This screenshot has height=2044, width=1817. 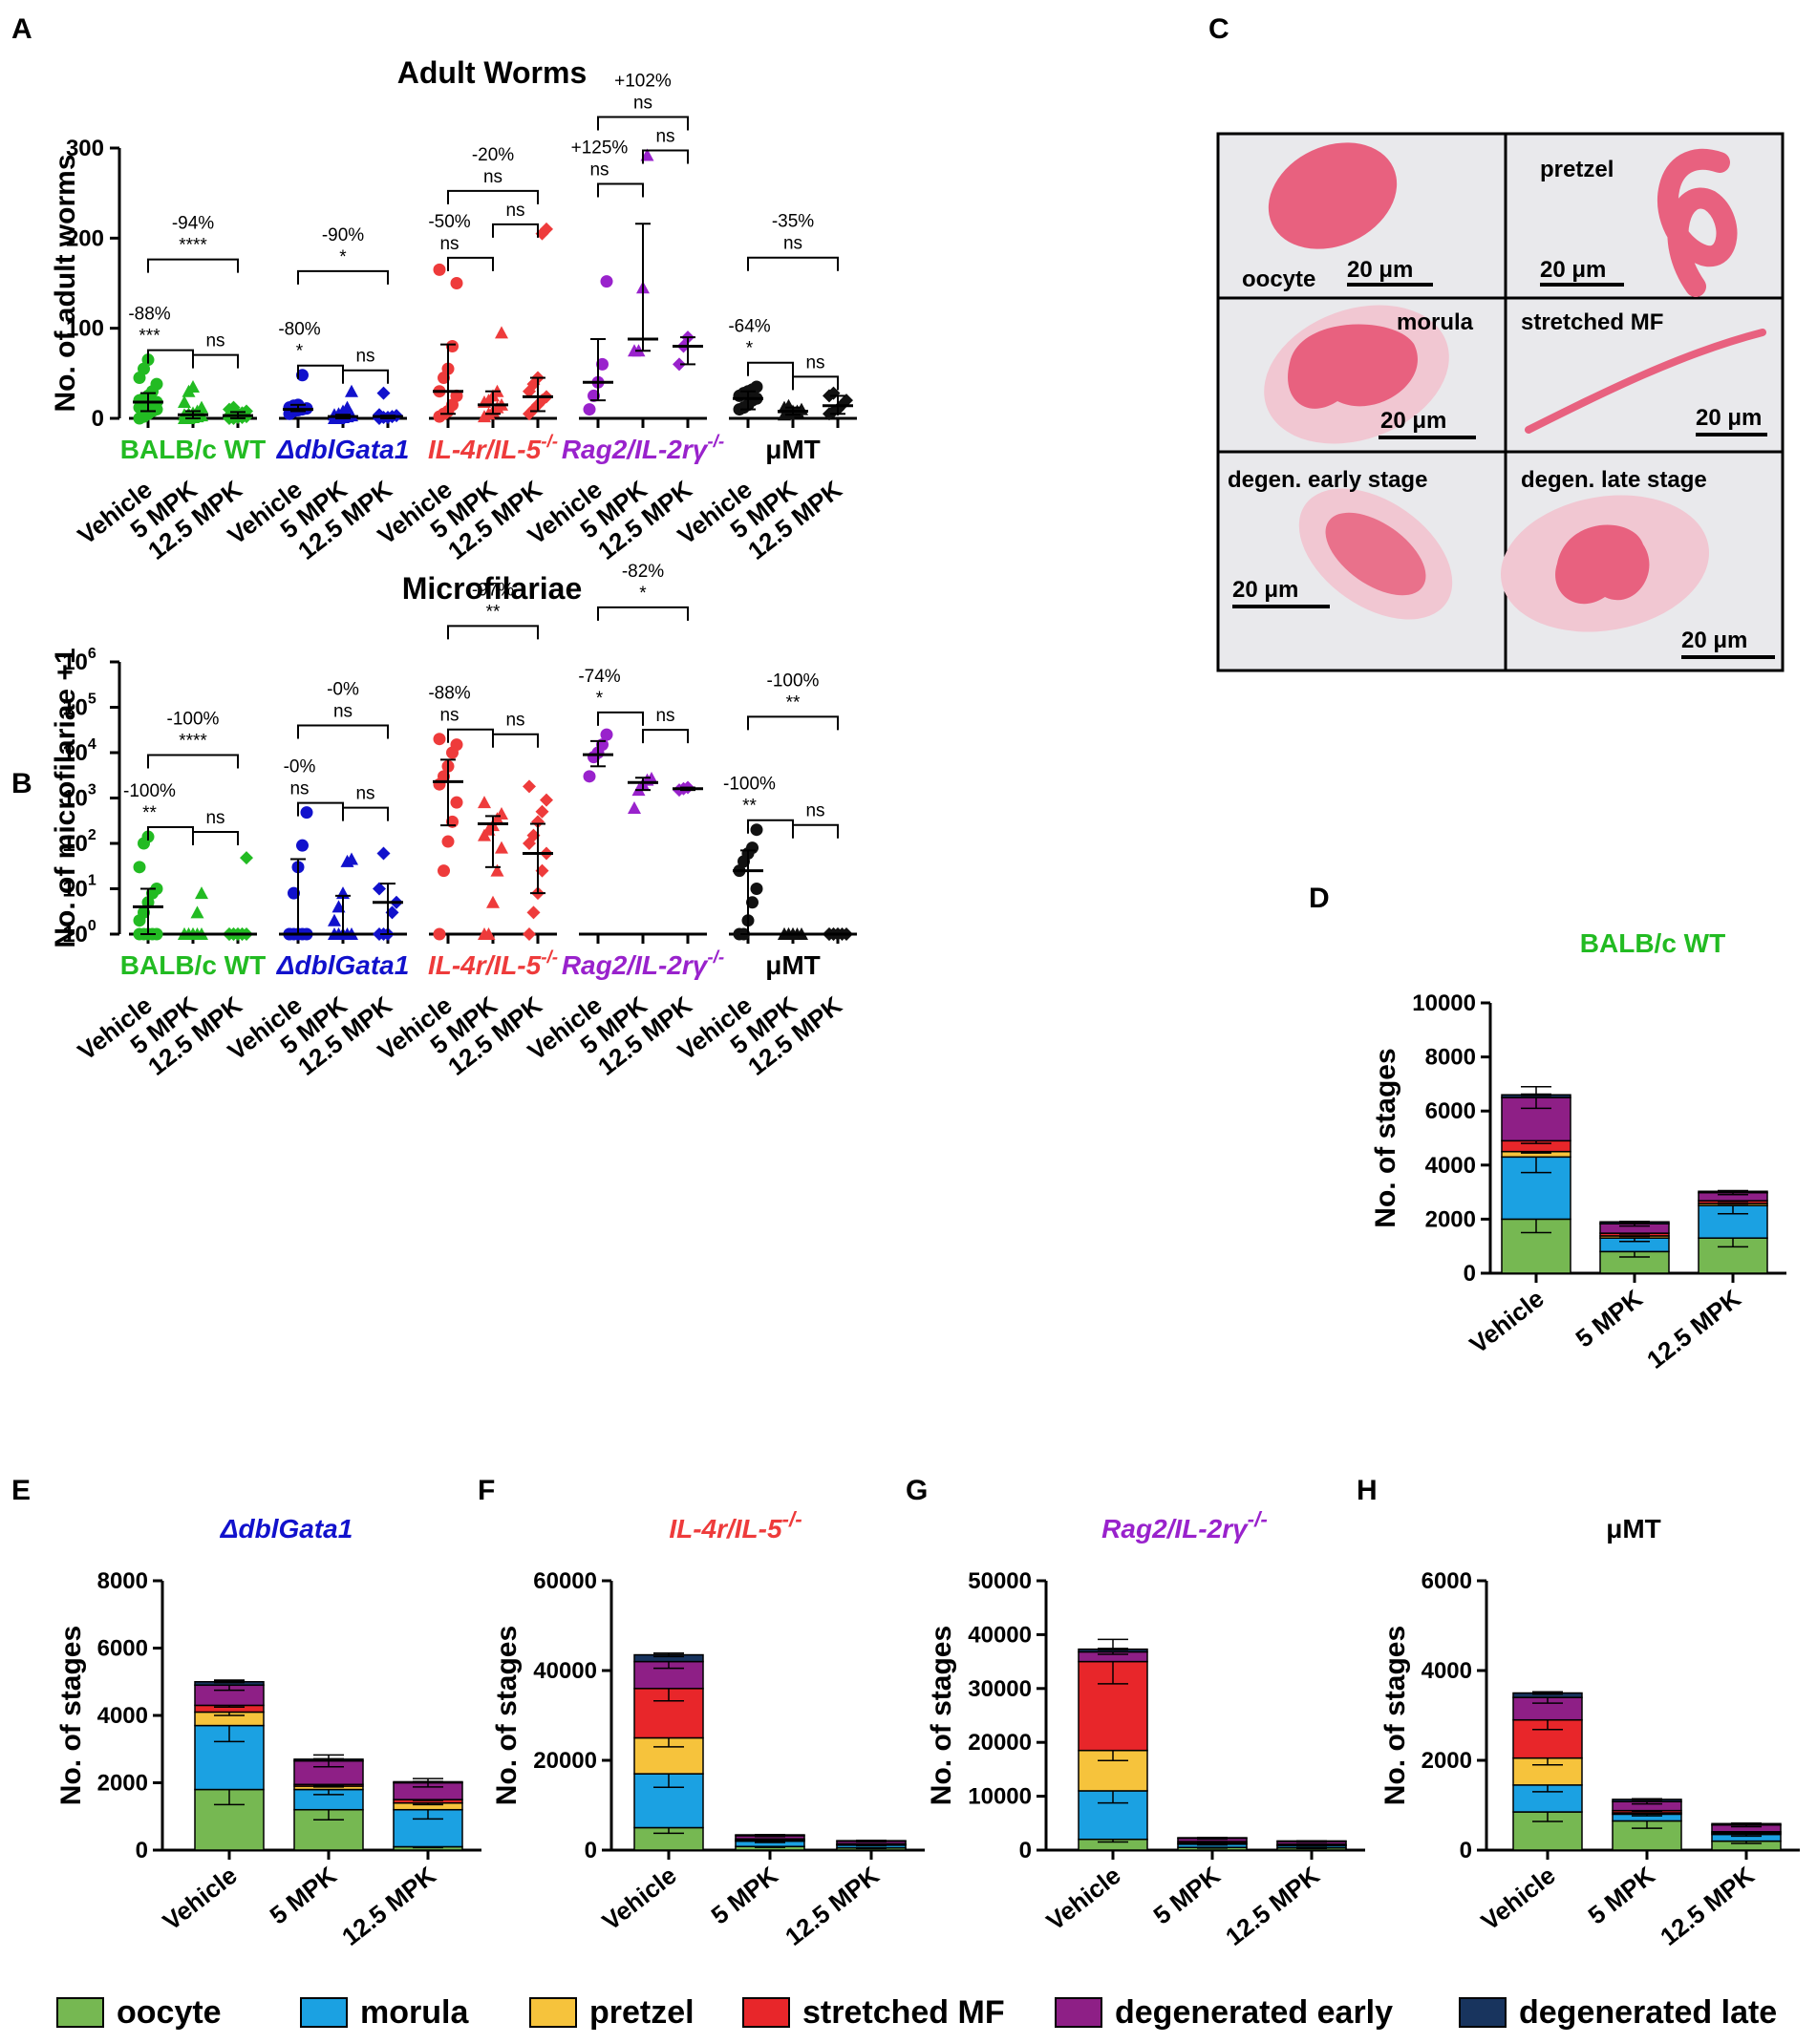 What do you see at coordinates (193, 246) in the screenshot?
I see `significance: ****` at bounding box center [193, 246].